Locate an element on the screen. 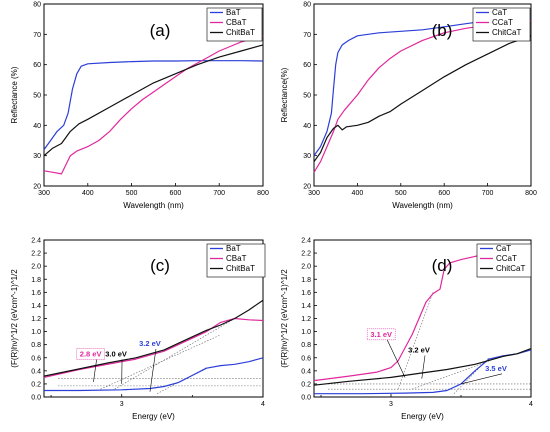 Image resolution: width=550 pixels, height=432 pixels. panel-c-y-tick-label: 0.4 is located at coordinates (36, 371).